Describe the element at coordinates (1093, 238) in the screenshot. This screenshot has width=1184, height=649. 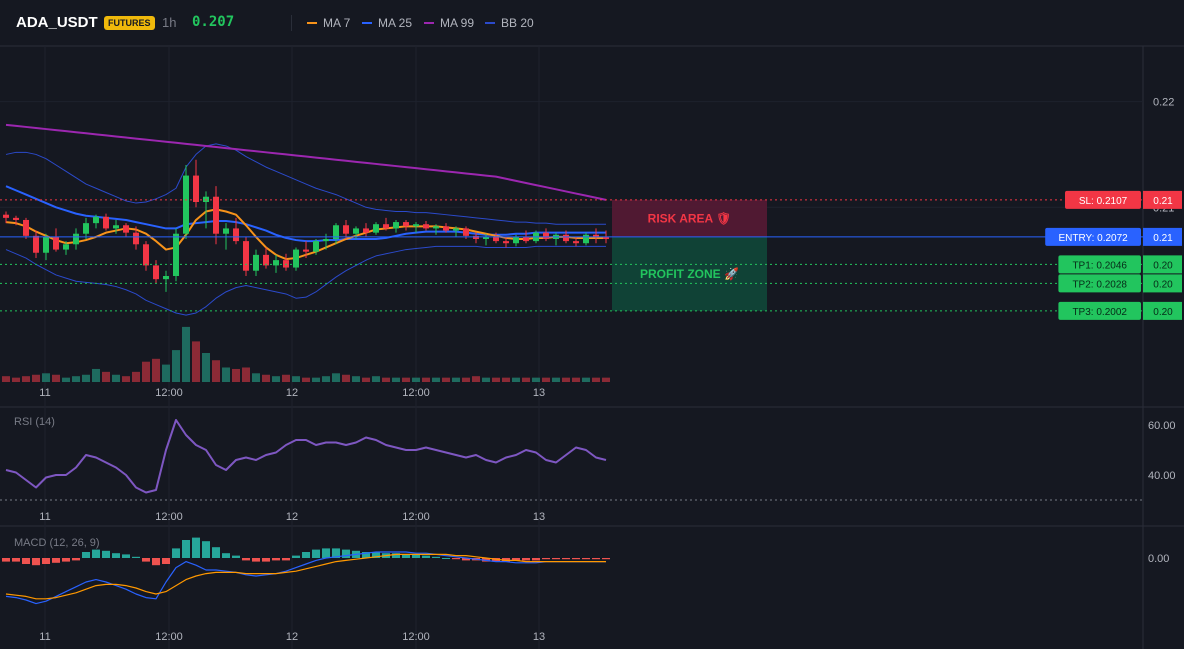
I see `level-tag-label: ENTRY: 0.2072` at that location.